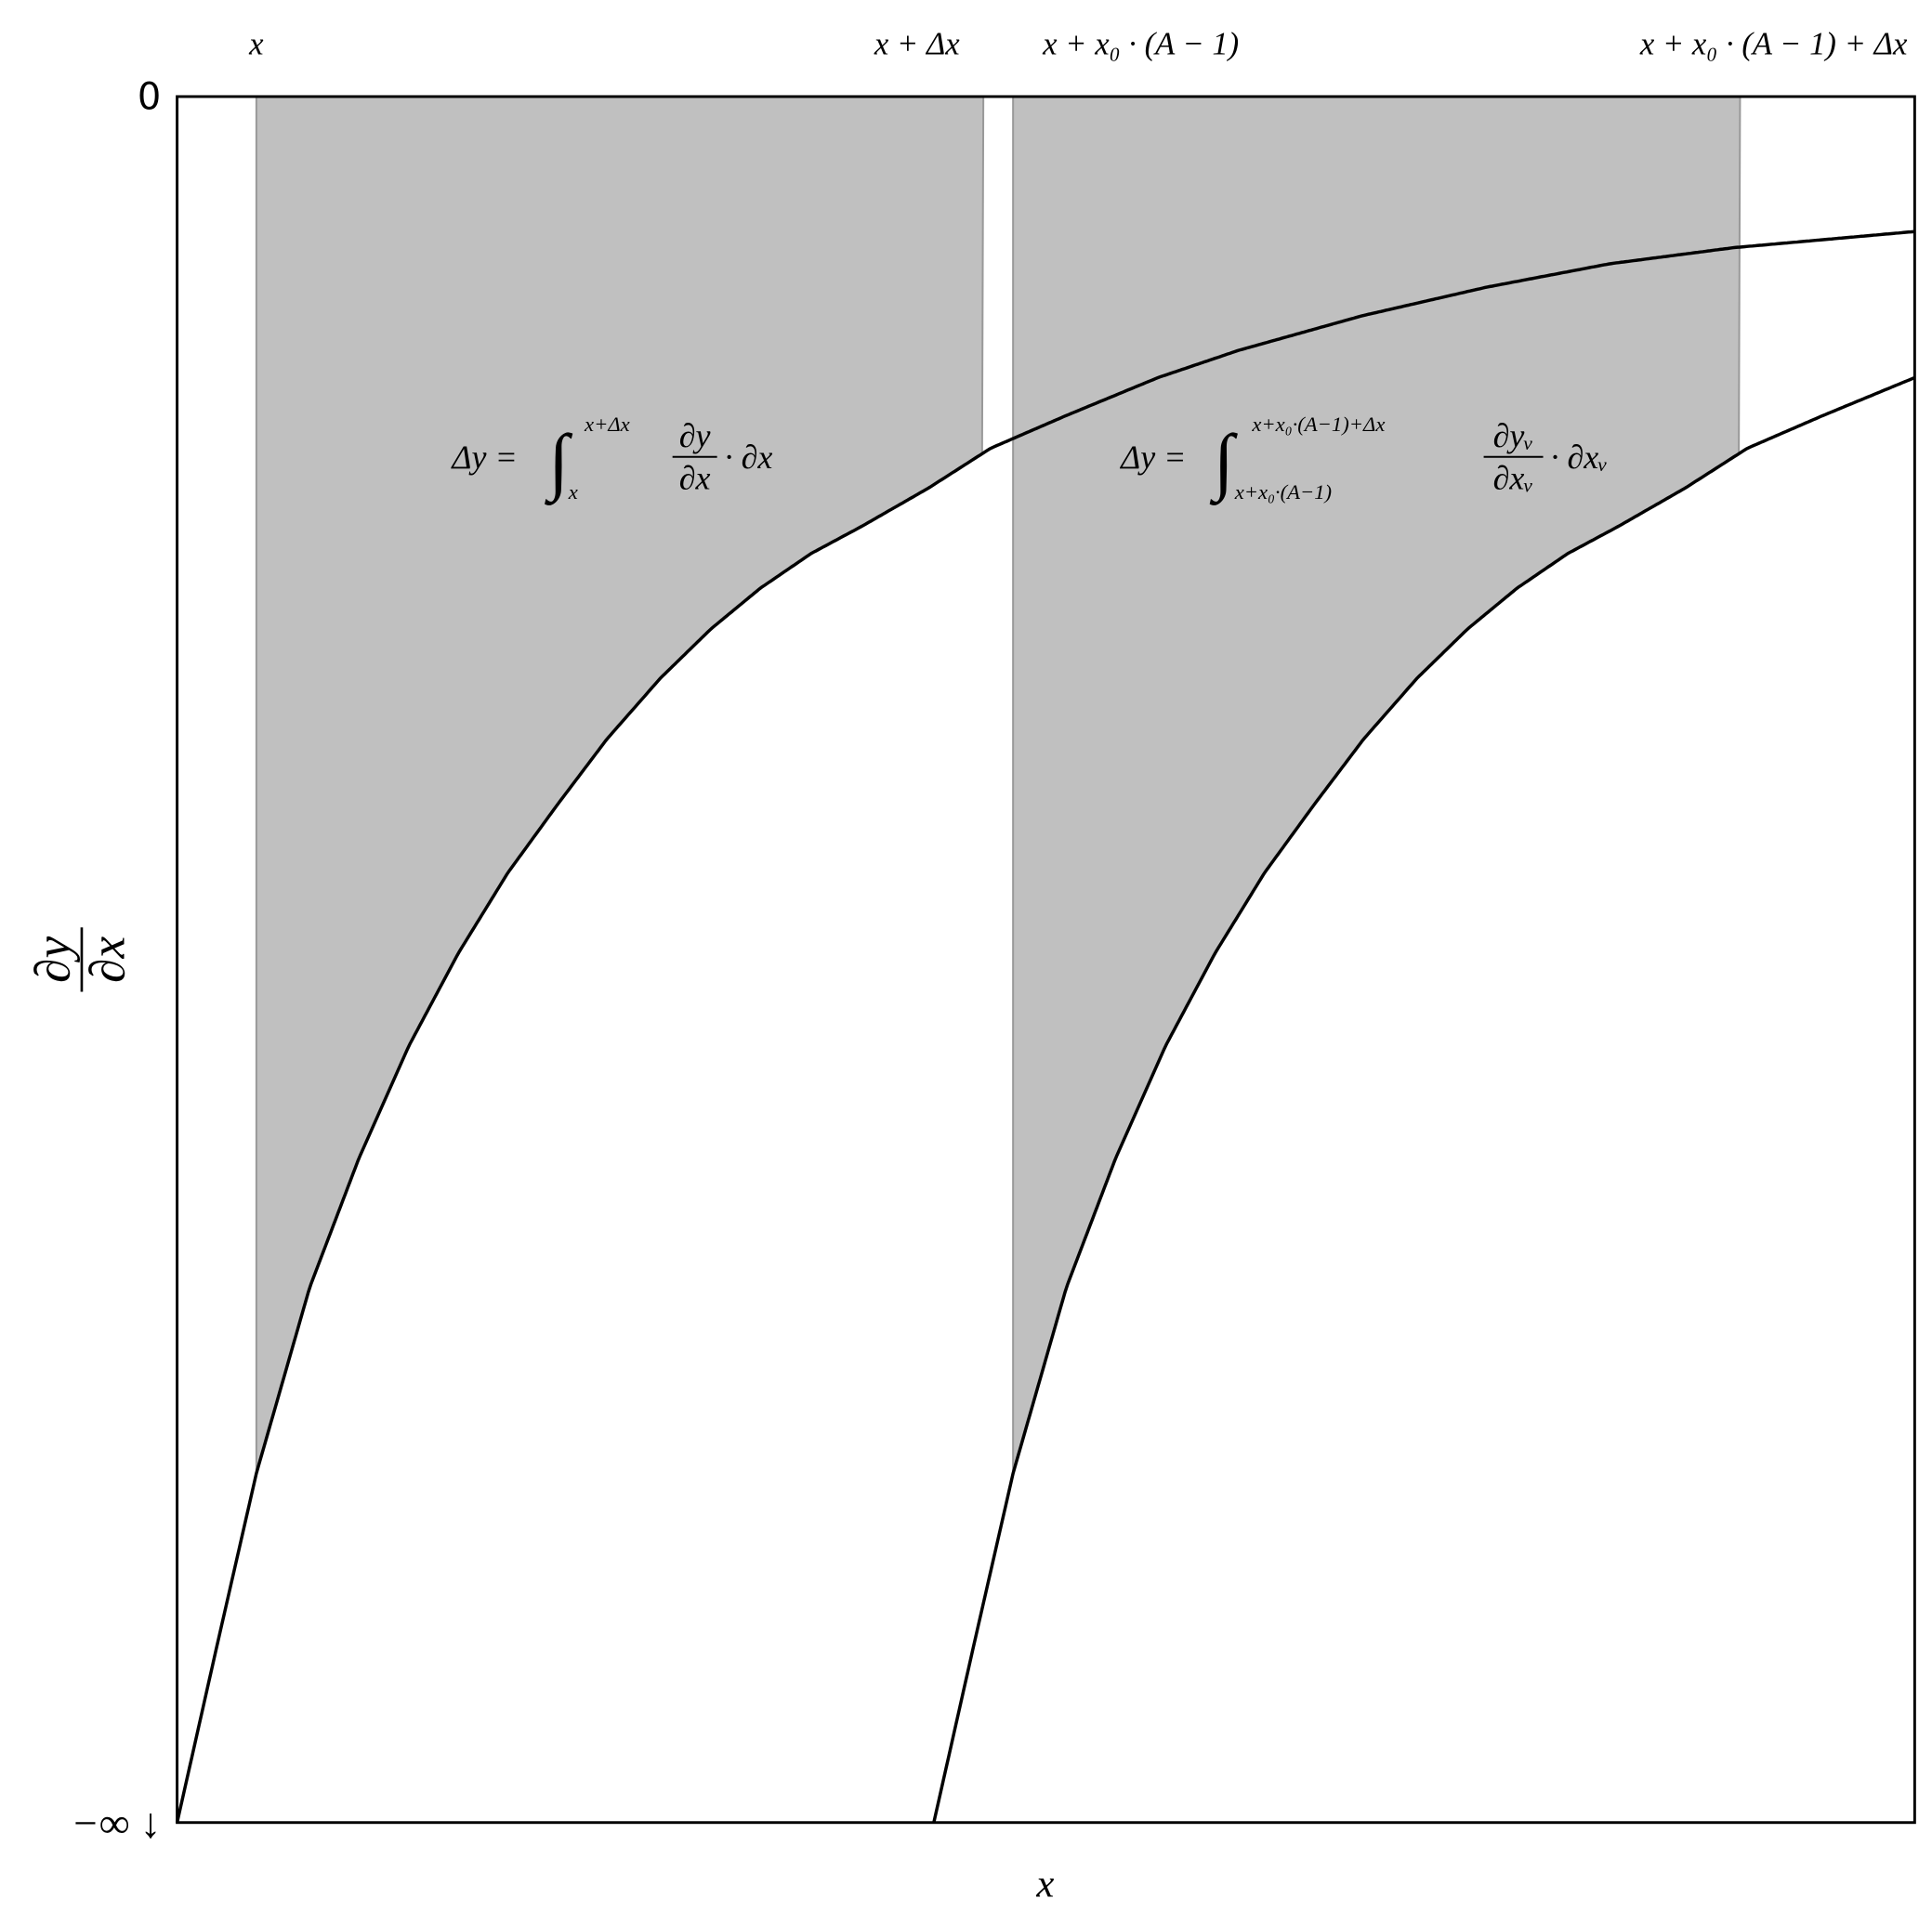 The image size is (1932, 1925). What do you see at coordinates (1318, 424) in the screenshot?
I see `integral-upper: x+x₀·(A−1)+Δx` at bounding box center [1318, 424].